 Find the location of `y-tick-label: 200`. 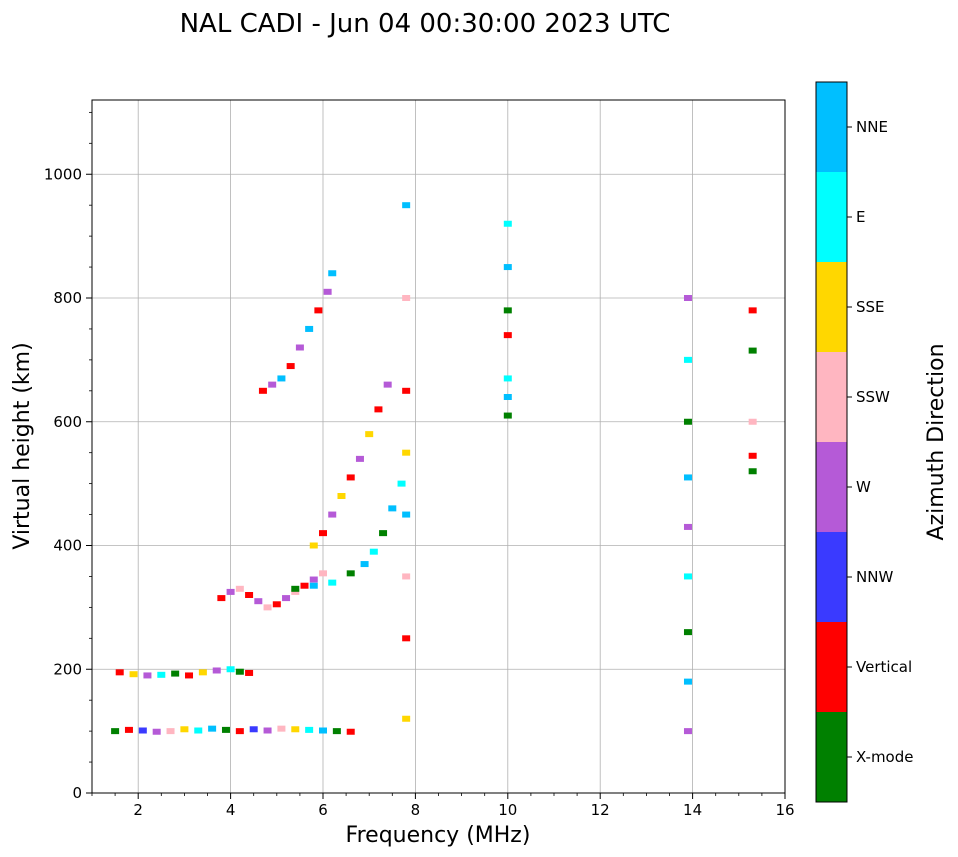

y-tick-label: 200 is located at coordinates (67, 669).